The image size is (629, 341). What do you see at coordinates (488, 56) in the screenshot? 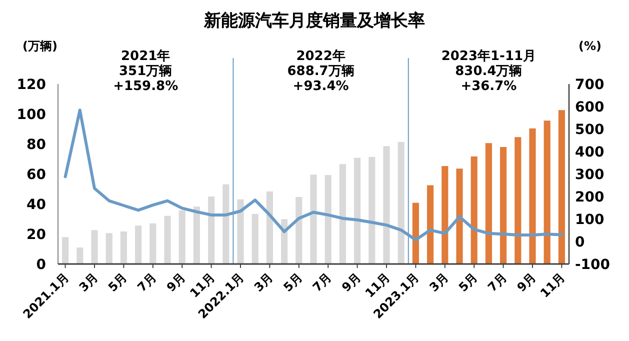
I see `text: 2023年1-11月` at bounding box center [488, 56].